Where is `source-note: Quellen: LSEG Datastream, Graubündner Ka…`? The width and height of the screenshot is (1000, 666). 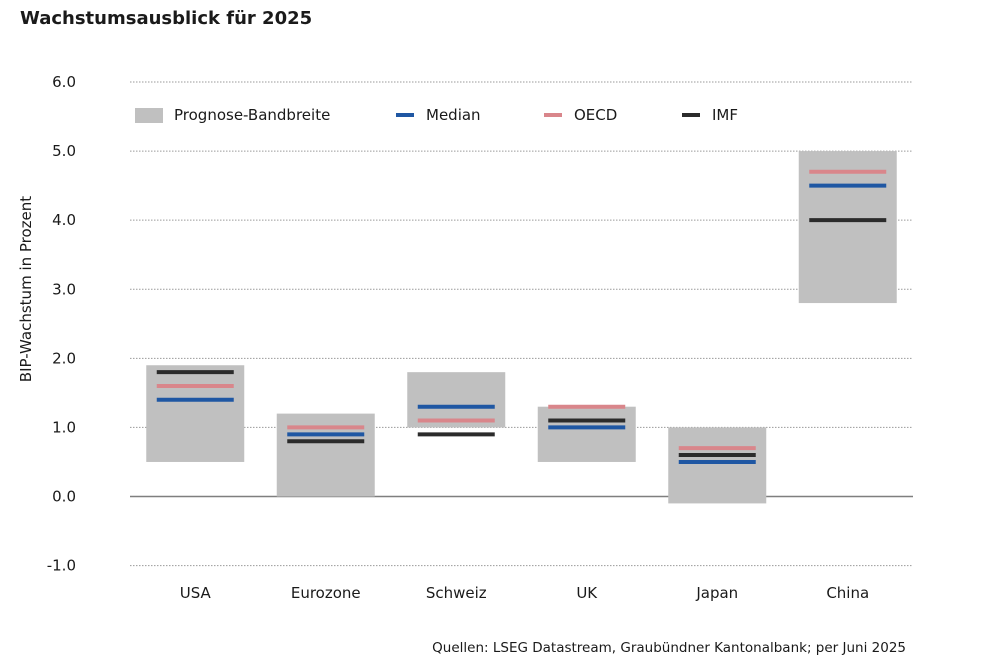 source-note: Quellen: LSEG Datastream, Graubündner Ka… is located at coordinates (669, 648).